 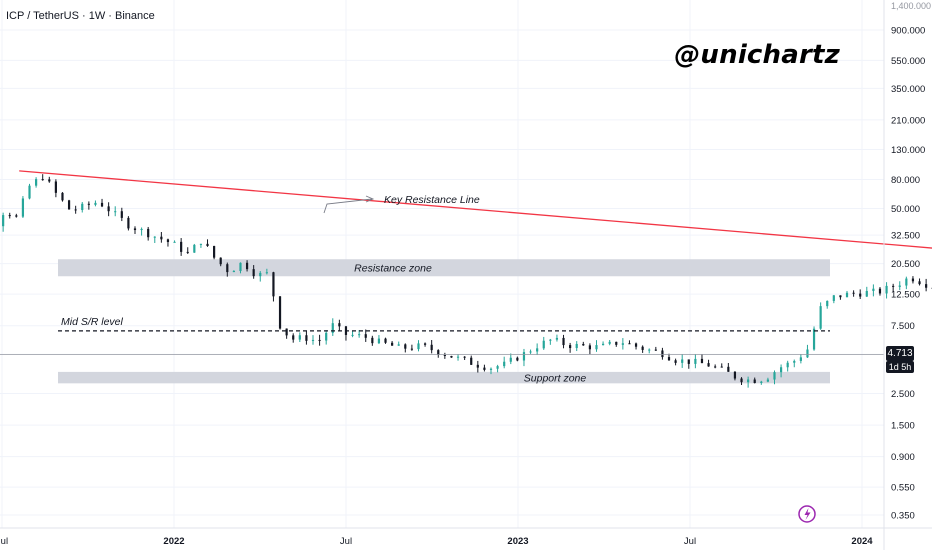 I want to click on price-tick-label: 210.000, so click(x=908, y=120).